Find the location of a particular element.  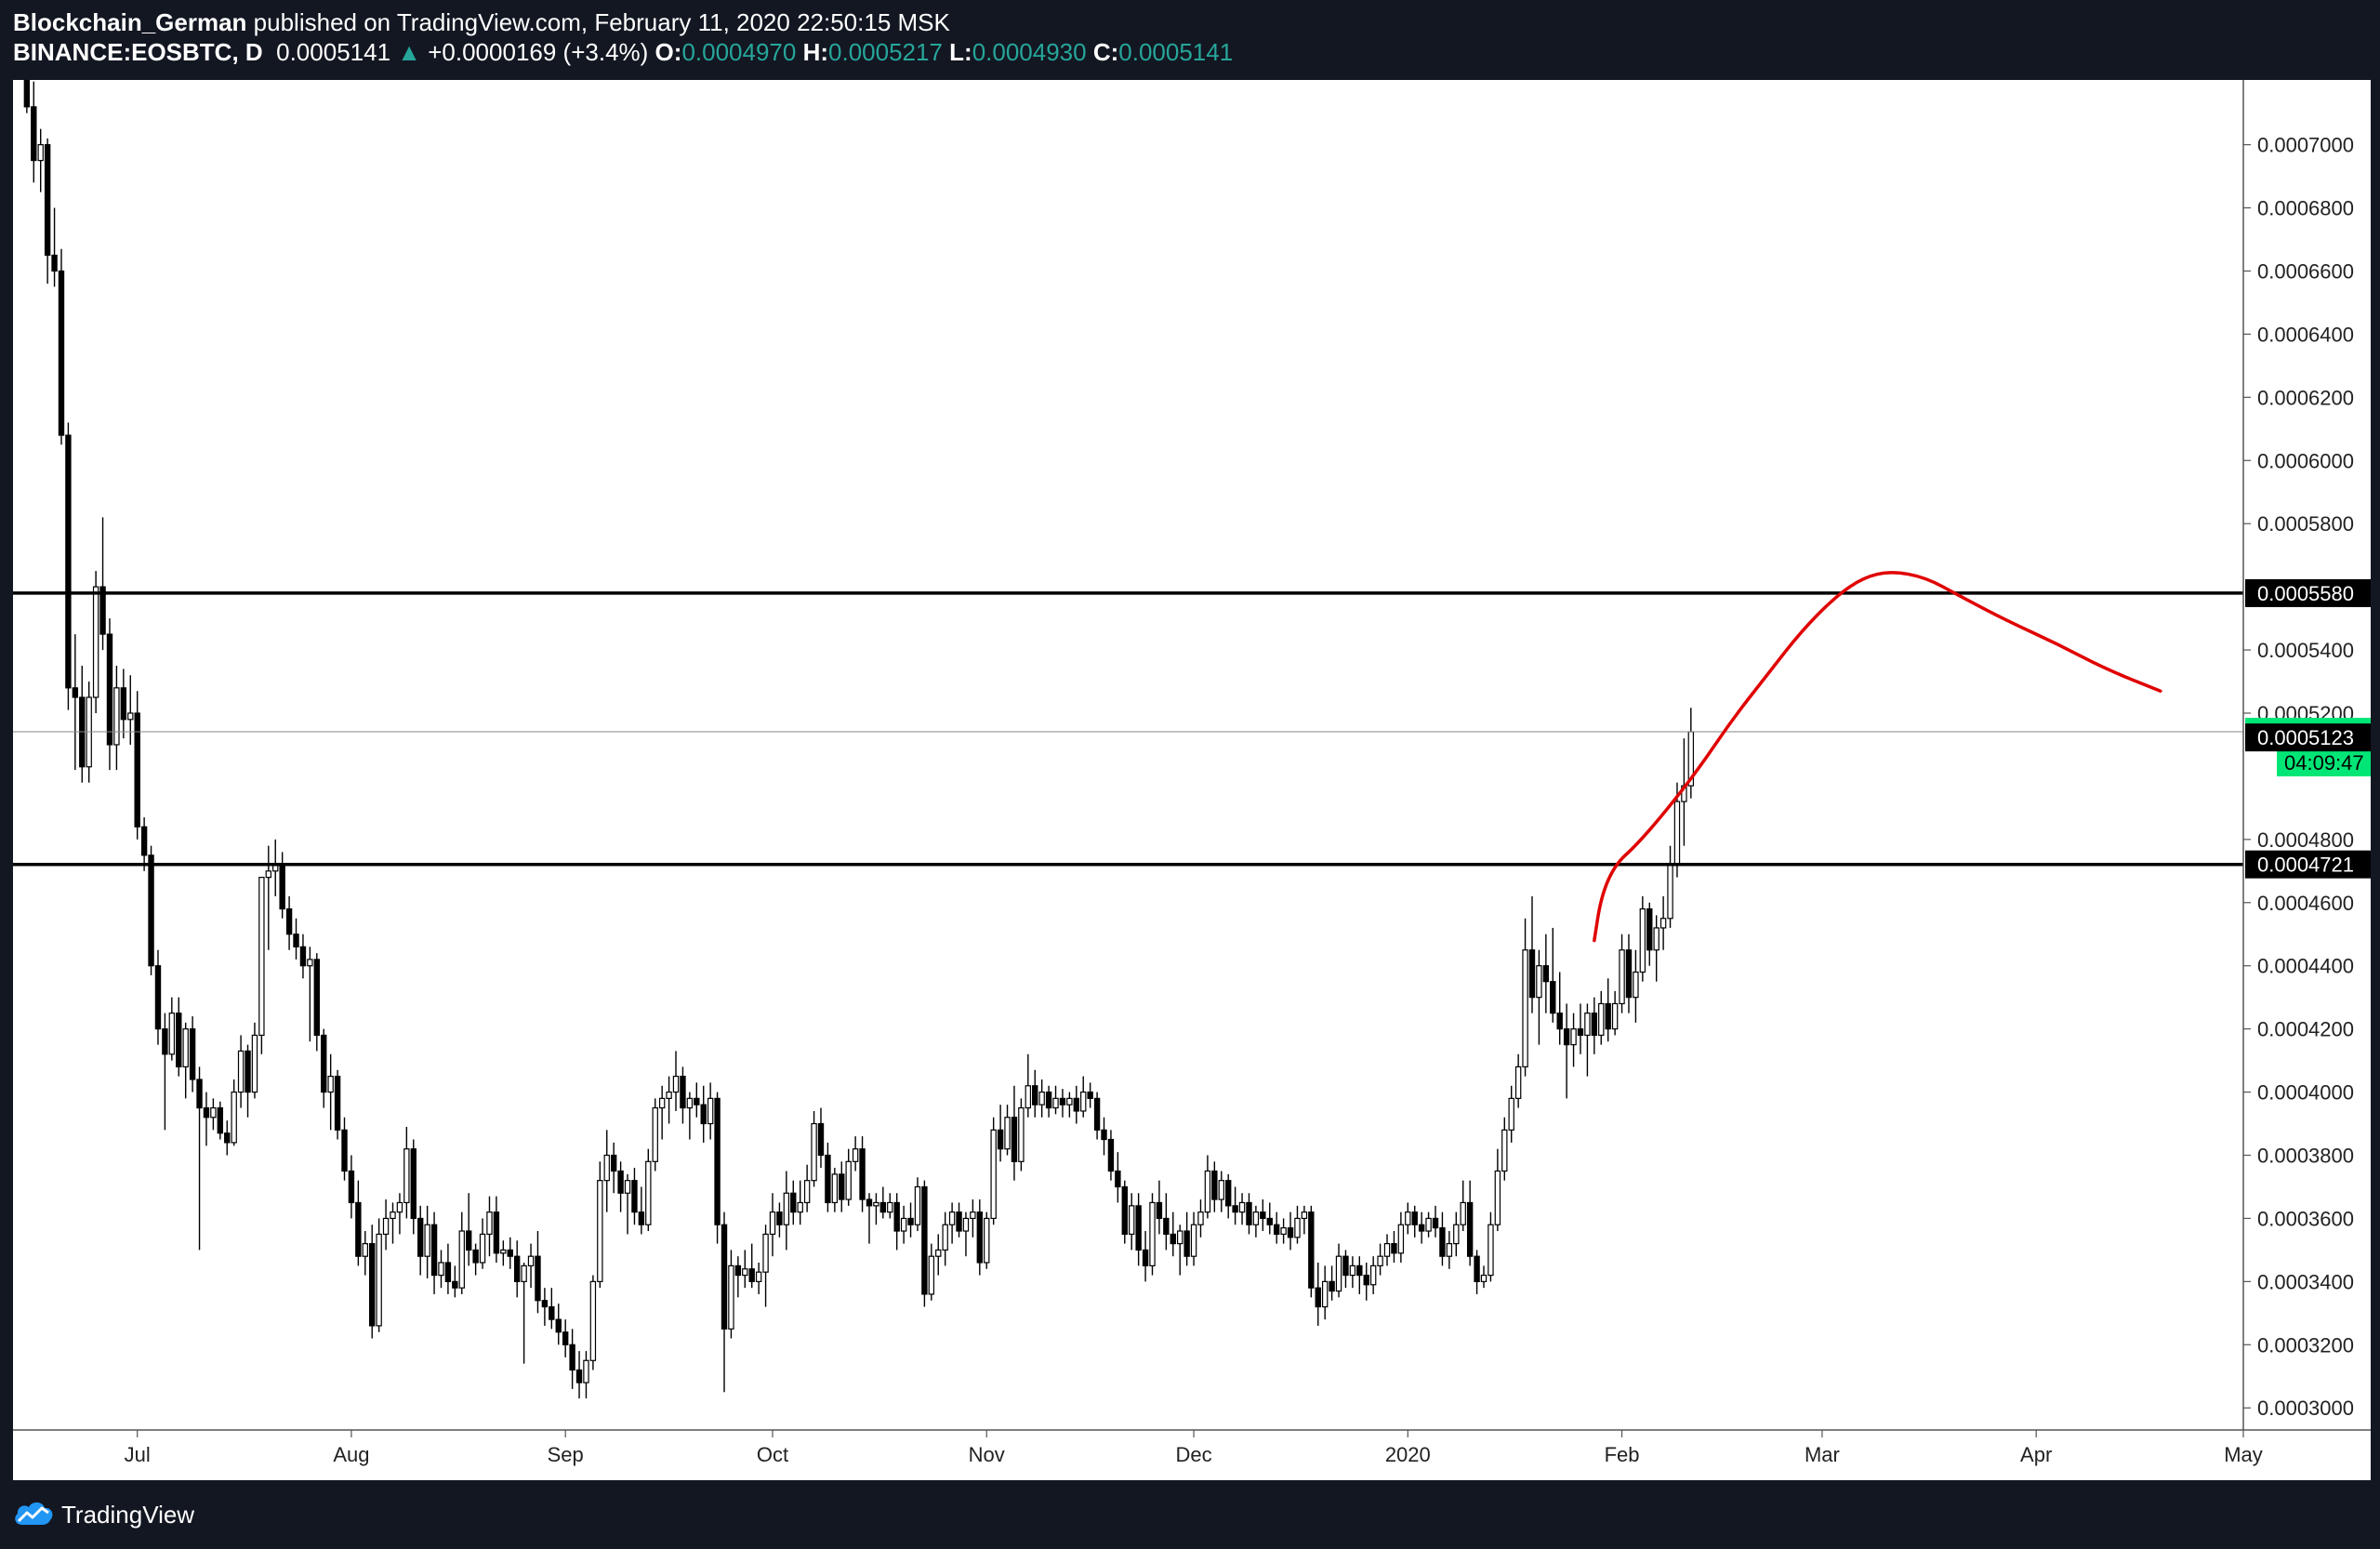

symbol-label: BINANCE:EOSBTC, D is located at coordinates (138, 52).